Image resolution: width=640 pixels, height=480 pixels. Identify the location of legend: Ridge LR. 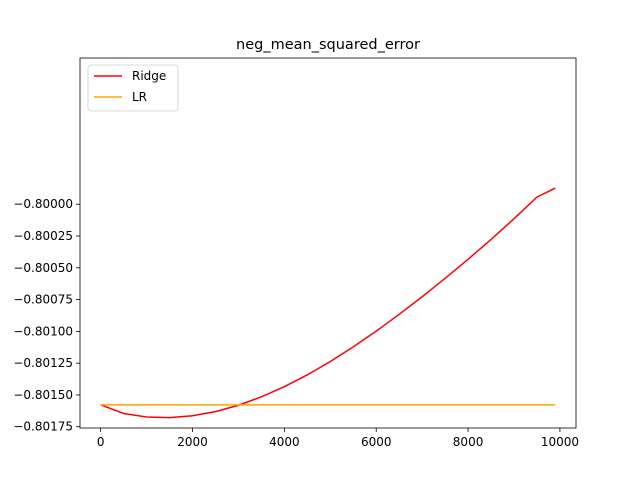
(133, 88).